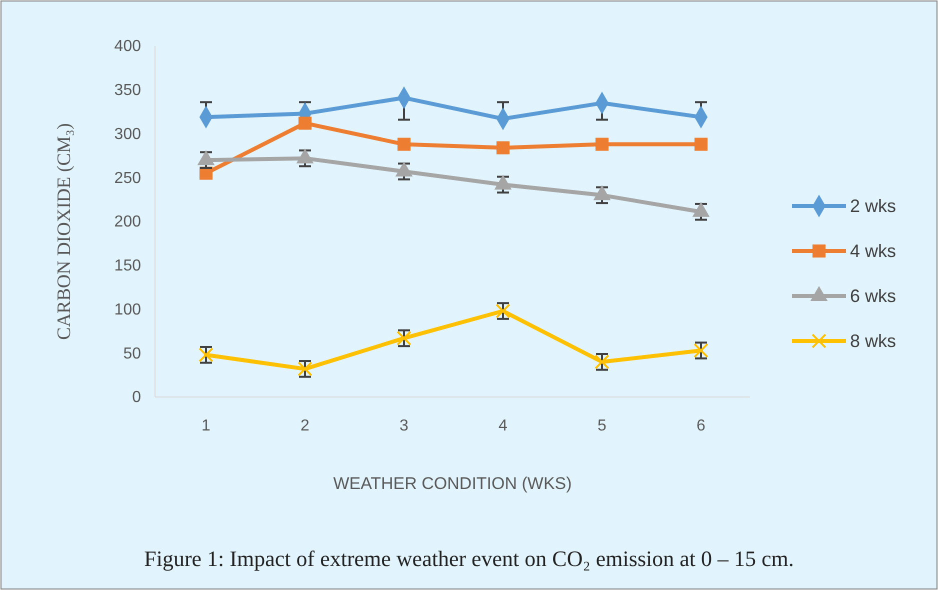  What do you see at coordinates (873, 206) in the screenshot?
I see `legend-label: 2 wks` at bounding box center [873, 206].